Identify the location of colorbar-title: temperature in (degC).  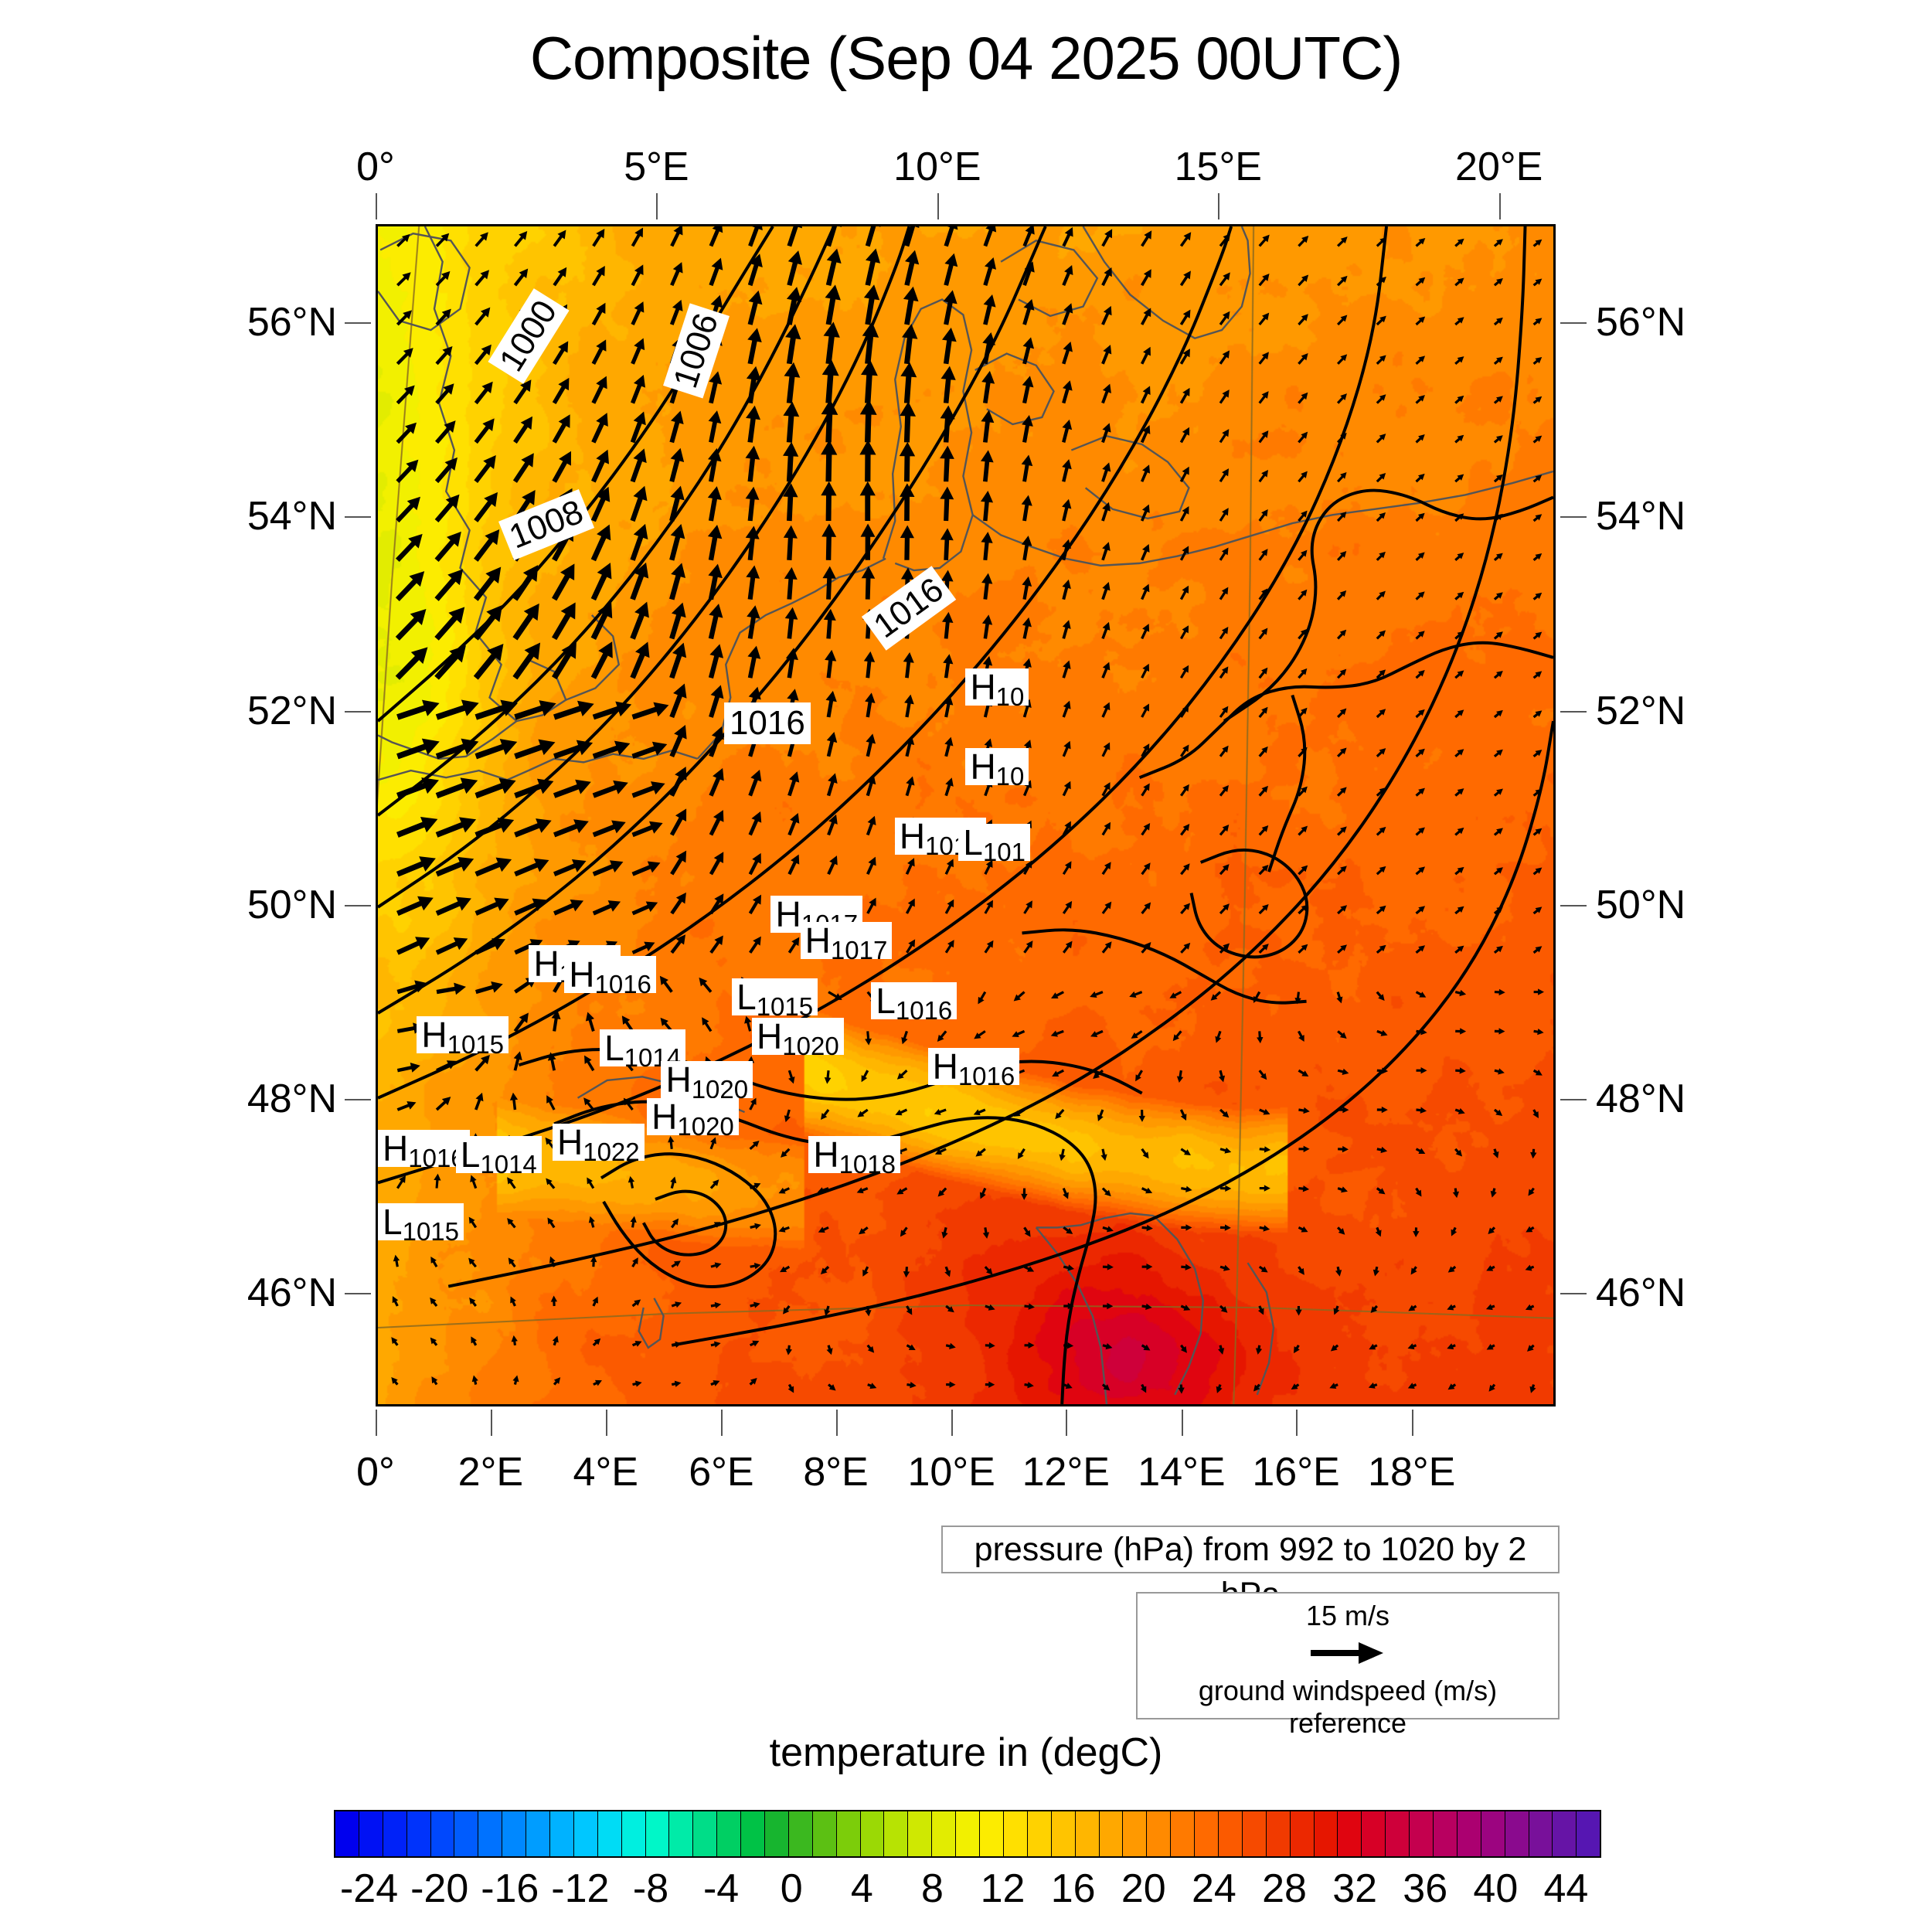
(966, 1753).